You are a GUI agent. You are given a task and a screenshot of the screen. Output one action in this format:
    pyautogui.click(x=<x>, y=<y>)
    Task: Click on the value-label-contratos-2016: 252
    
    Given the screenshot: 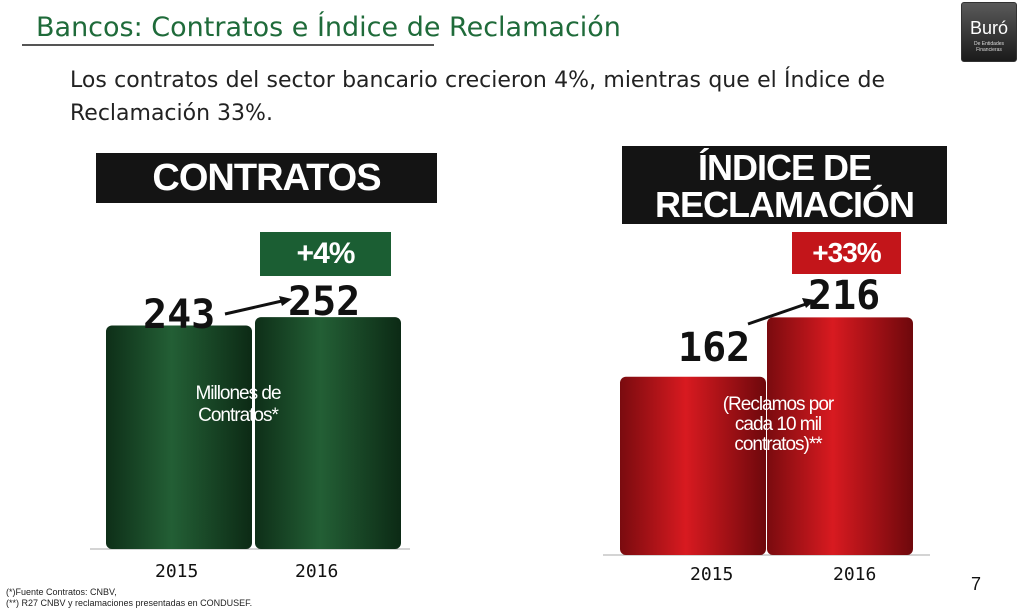 What is the action you would take?
    pyautogui.click(x=324, y=302)
    